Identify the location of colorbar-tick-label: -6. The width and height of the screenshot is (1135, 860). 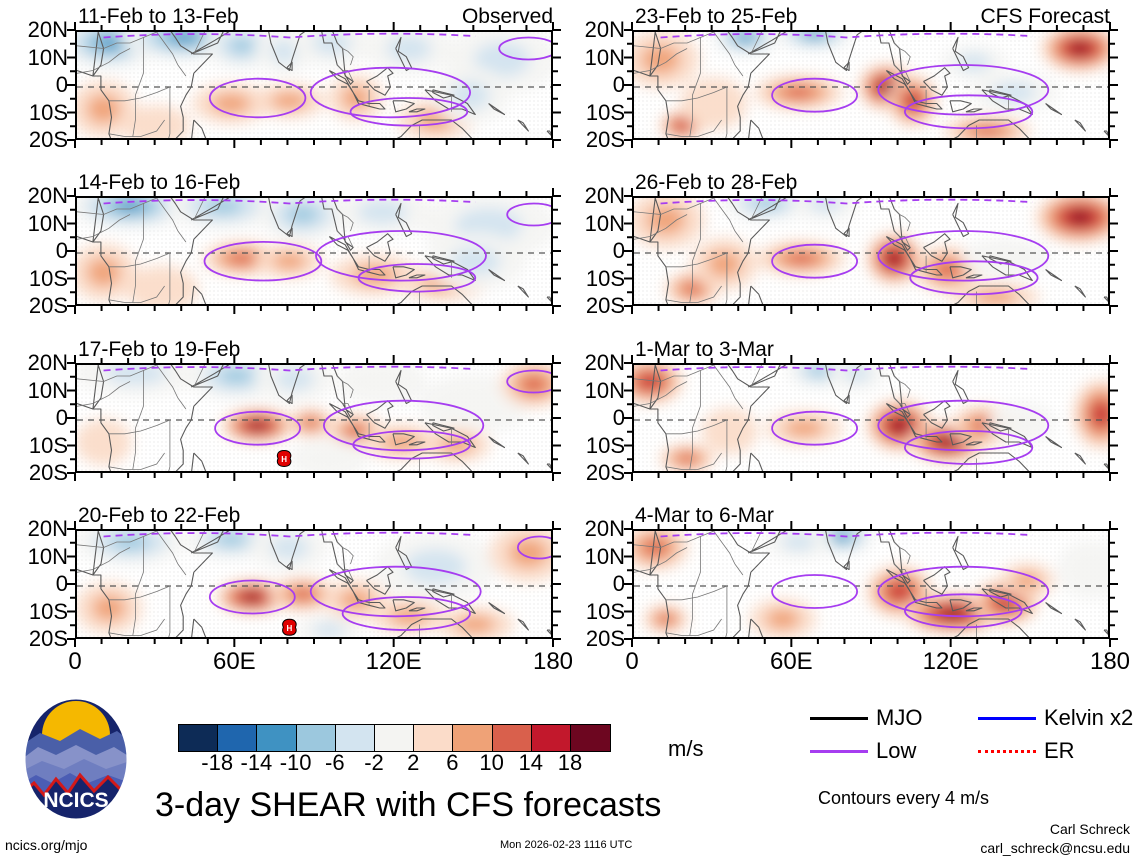
(335, 762).